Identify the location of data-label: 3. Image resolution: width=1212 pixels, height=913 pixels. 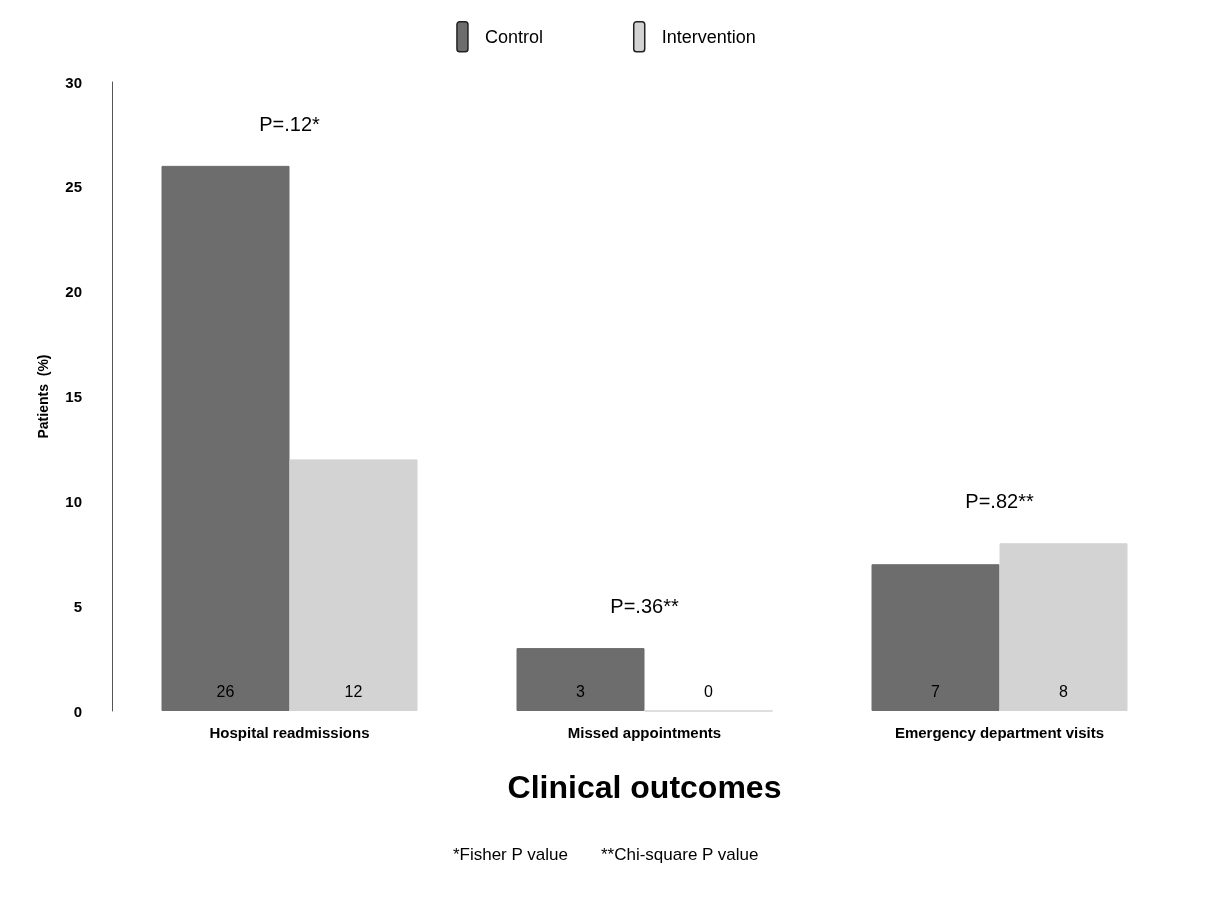
(581, 691).